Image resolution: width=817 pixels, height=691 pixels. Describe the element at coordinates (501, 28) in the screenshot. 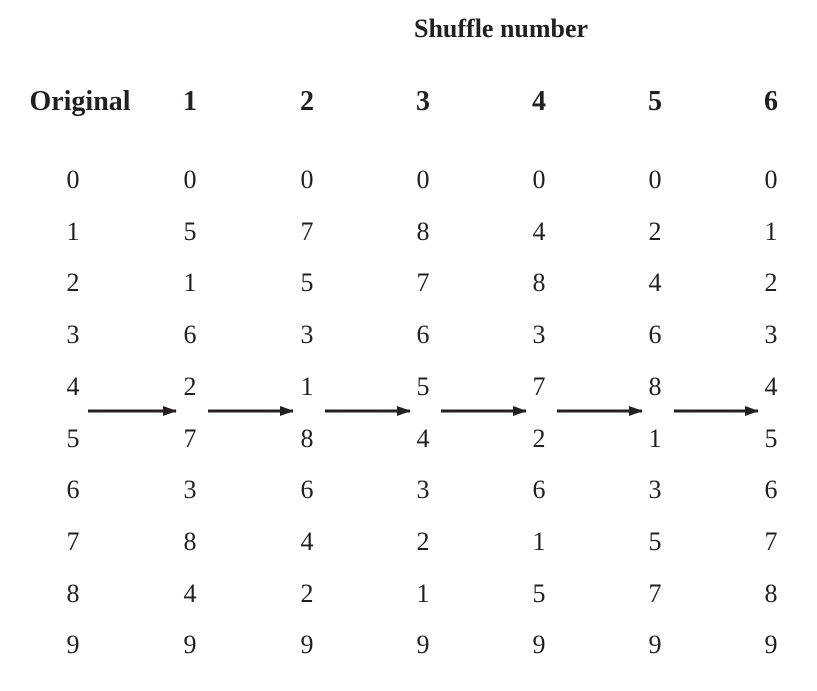

I see `figure-title: Shuffle number` at that location.